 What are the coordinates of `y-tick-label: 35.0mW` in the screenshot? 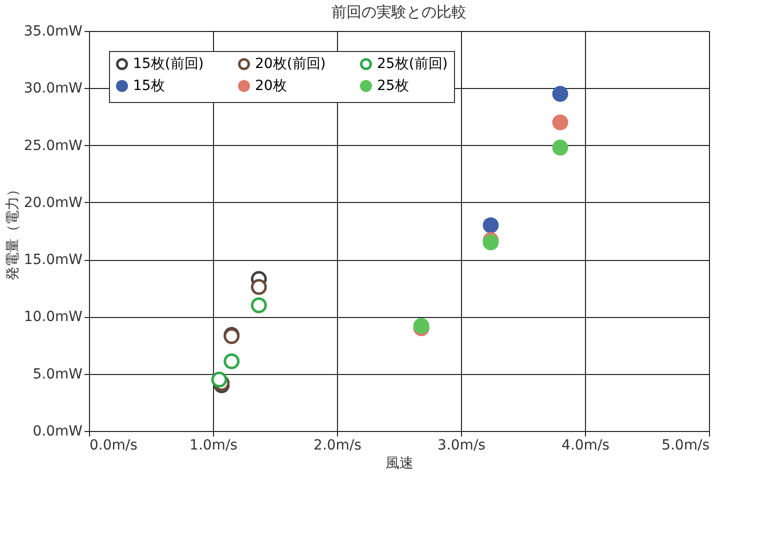 It's located at (53, 32).